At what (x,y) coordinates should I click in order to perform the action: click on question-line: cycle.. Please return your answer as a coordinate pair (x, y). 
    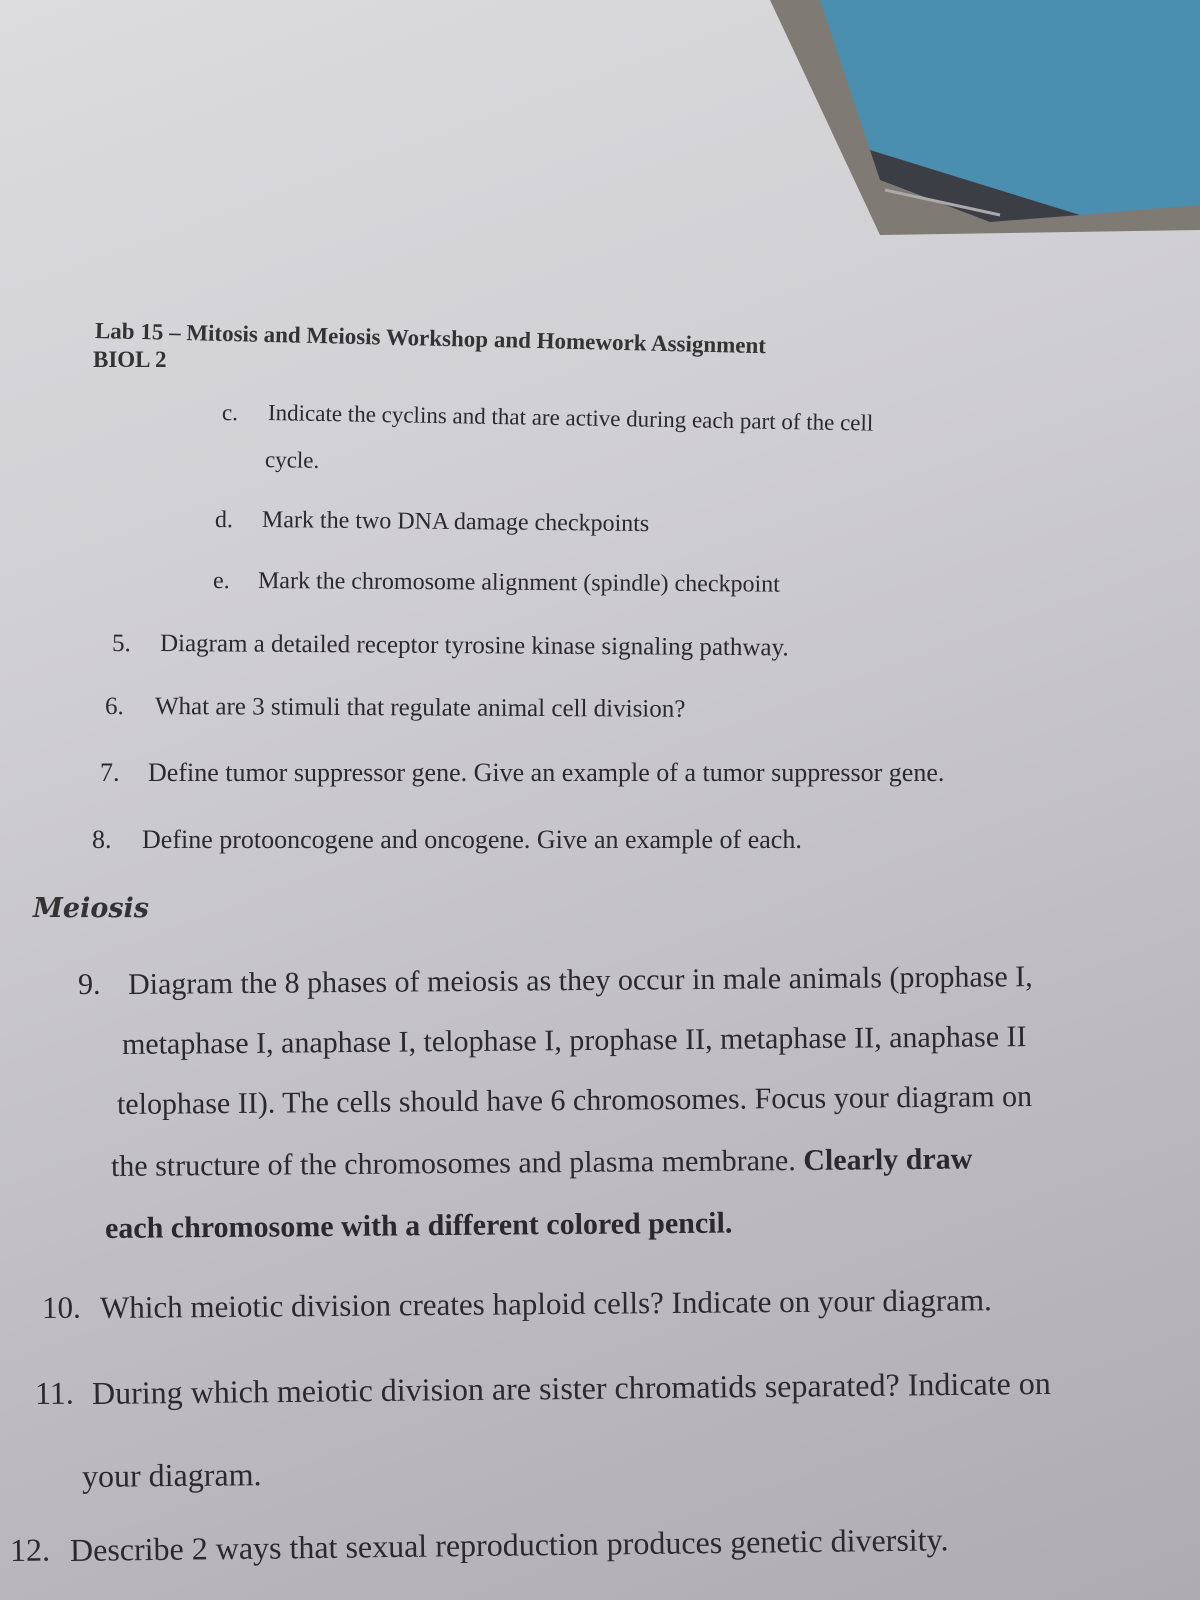
    Looking at the image, I should click on (292, 460).